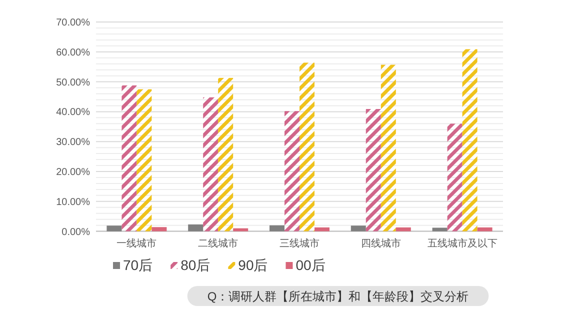 The width and height of the screenshot is (565, 324). I want to click on y-tick-label: 50.00%, so click(73, 82).